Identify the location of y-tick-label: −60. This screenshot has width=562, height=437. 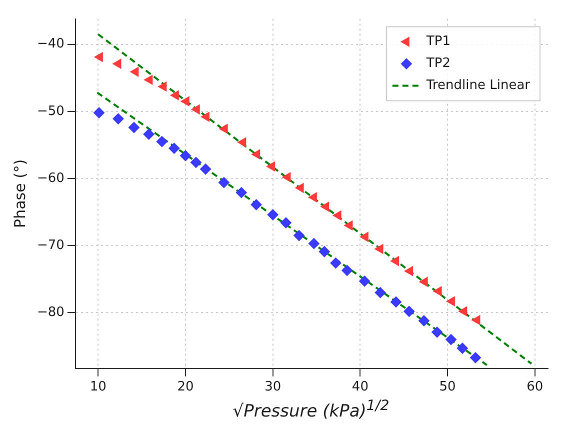
(50, 178).